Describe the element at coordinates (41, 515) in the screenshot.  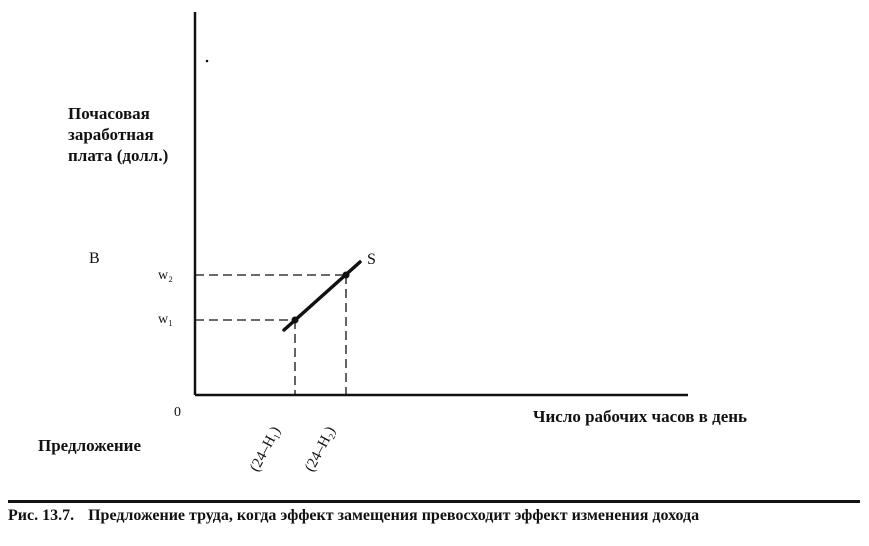
I see `figure-number: Рис. 13.7.` at that location.